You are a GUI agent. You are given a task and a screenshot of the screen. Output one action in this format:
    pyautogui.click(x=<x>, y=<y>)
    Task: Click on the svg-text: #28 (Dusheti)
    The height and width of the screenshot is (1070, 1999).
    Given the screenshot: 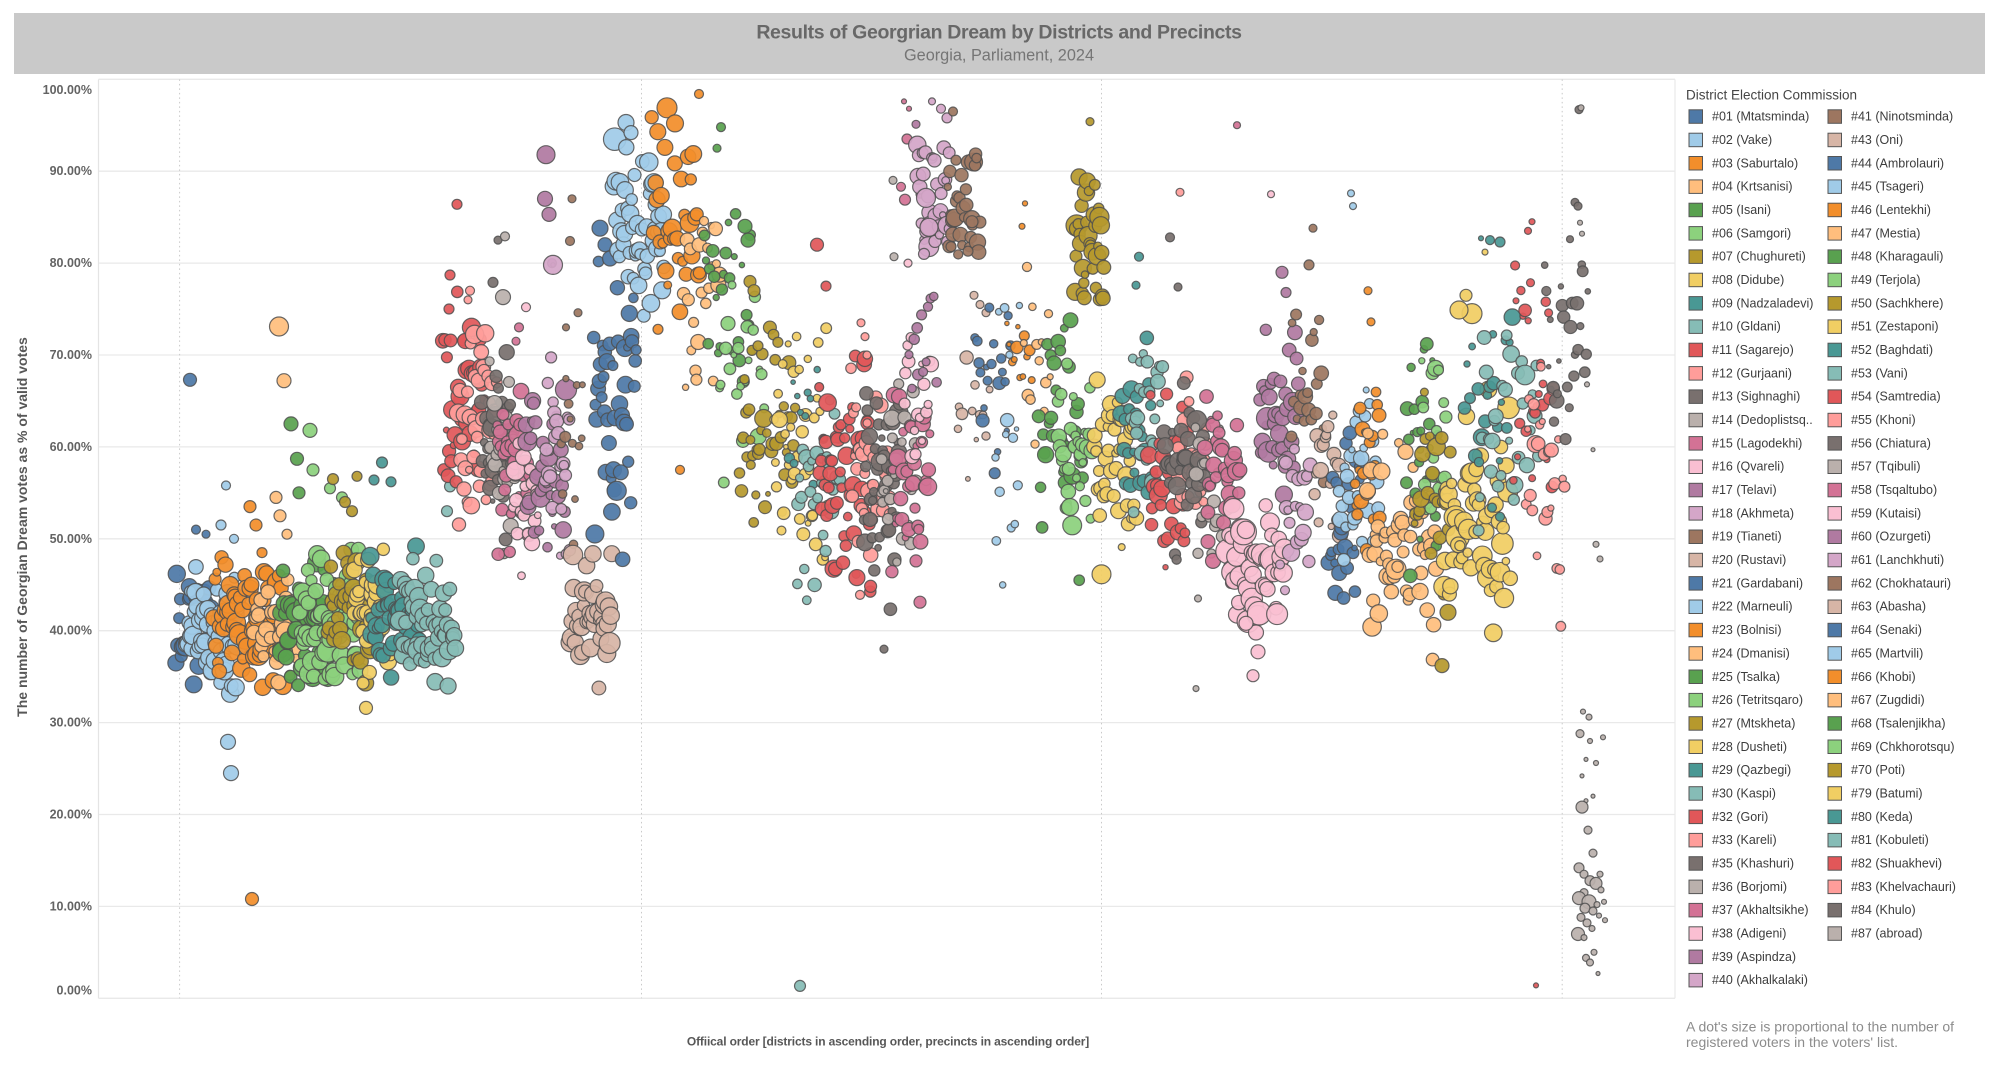 What is the action you would take?
    pyautogui.click(x=1749, y=747)
    